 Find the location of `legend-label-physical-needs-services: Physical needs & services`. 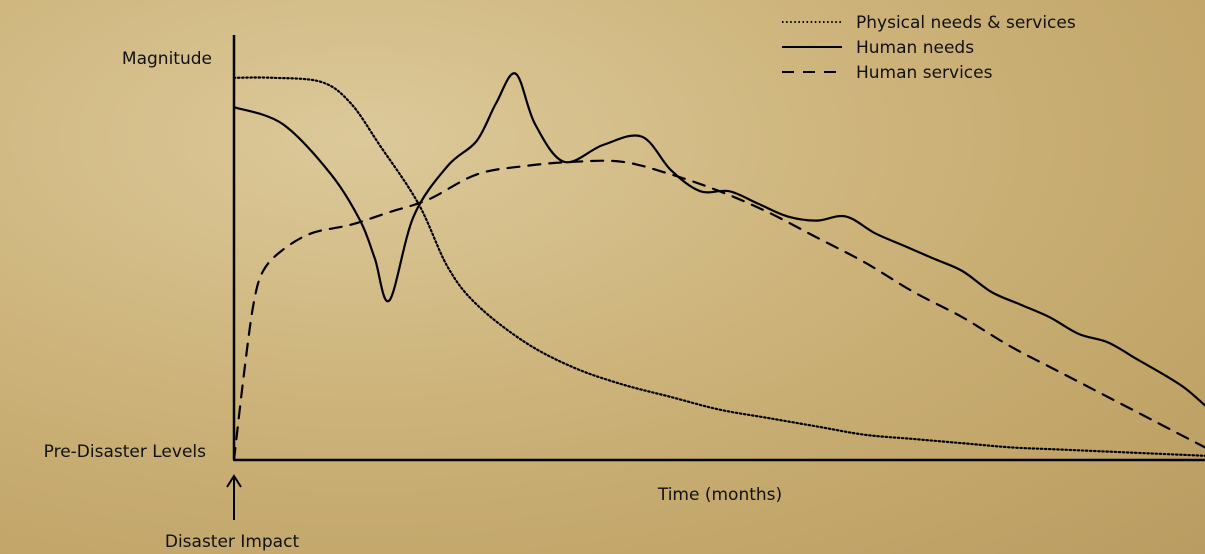

legend-label-physical-needs-services: Physical needs & services is located at coordinates (966, 23).